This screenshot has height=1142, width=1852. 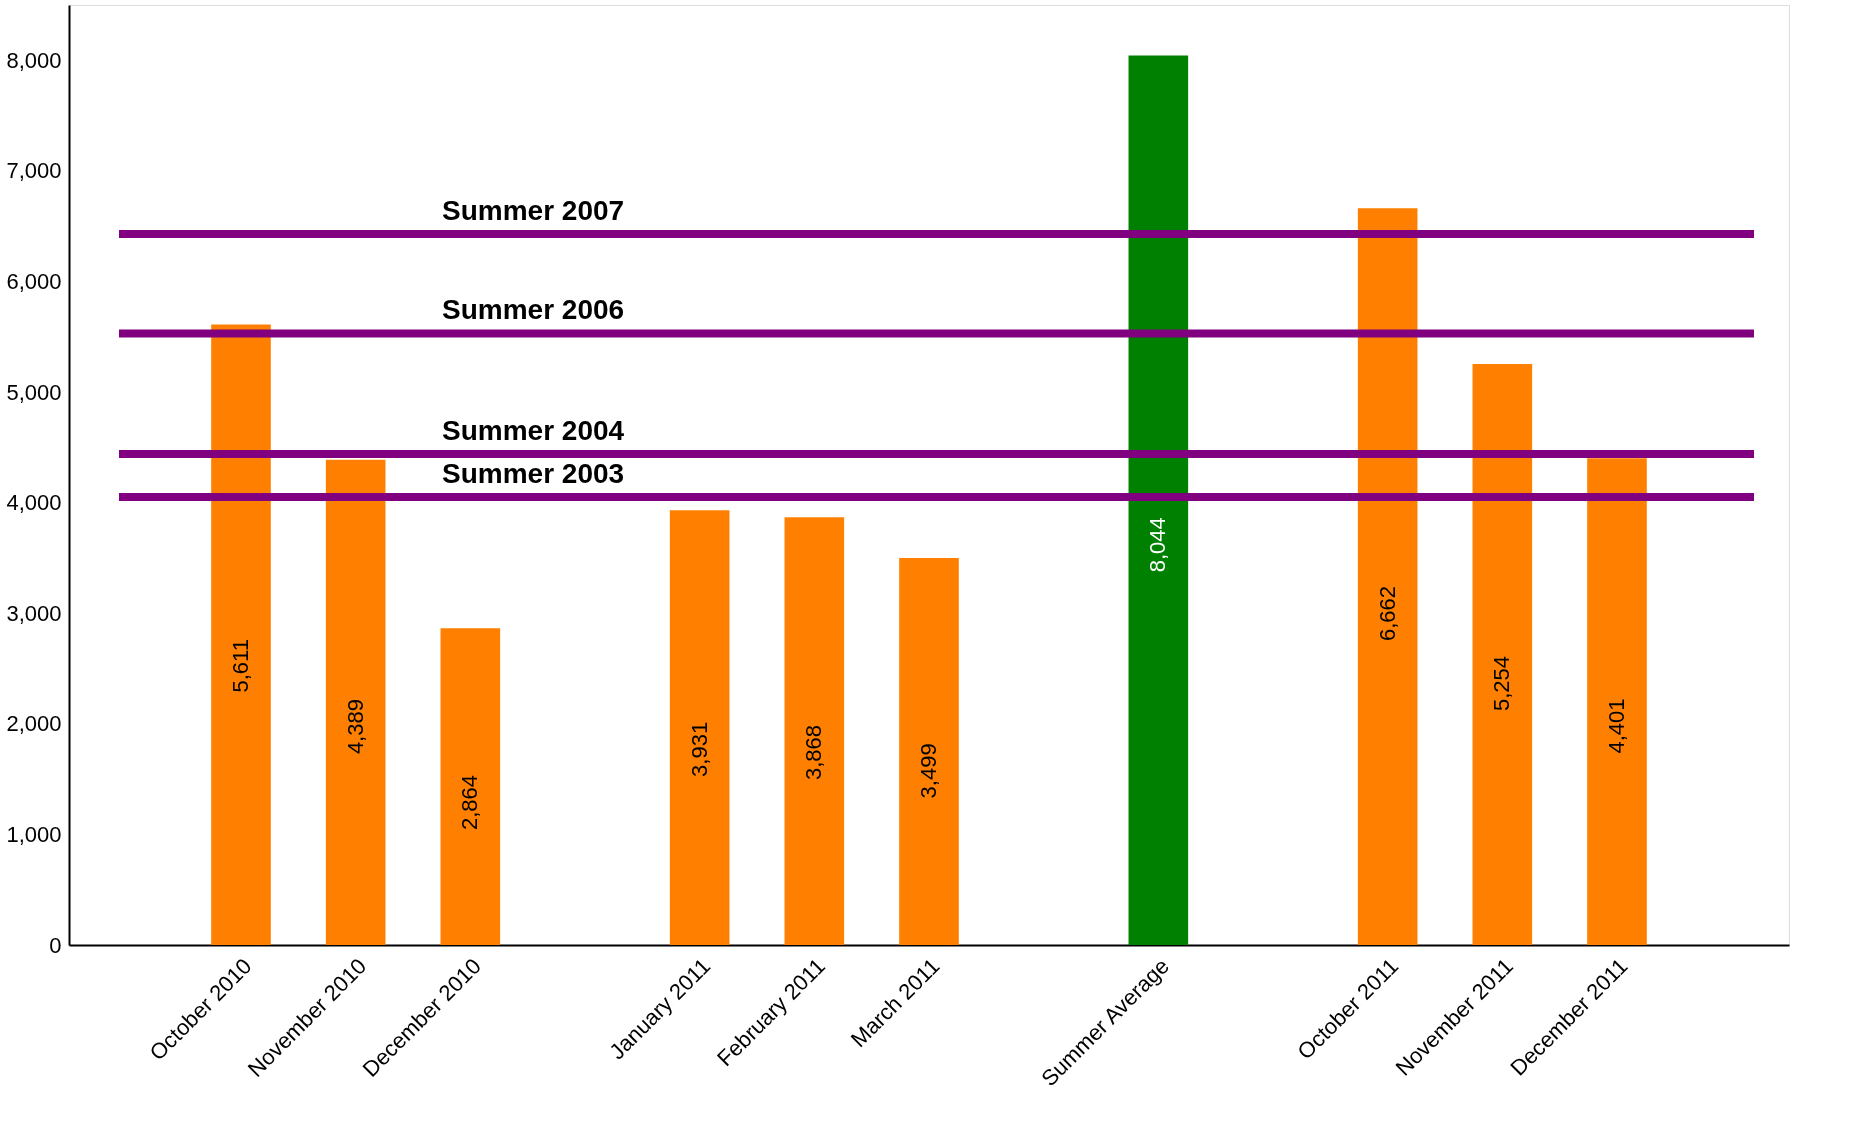 I want to click on data-label: 3,868, so click(x=814, y=752).